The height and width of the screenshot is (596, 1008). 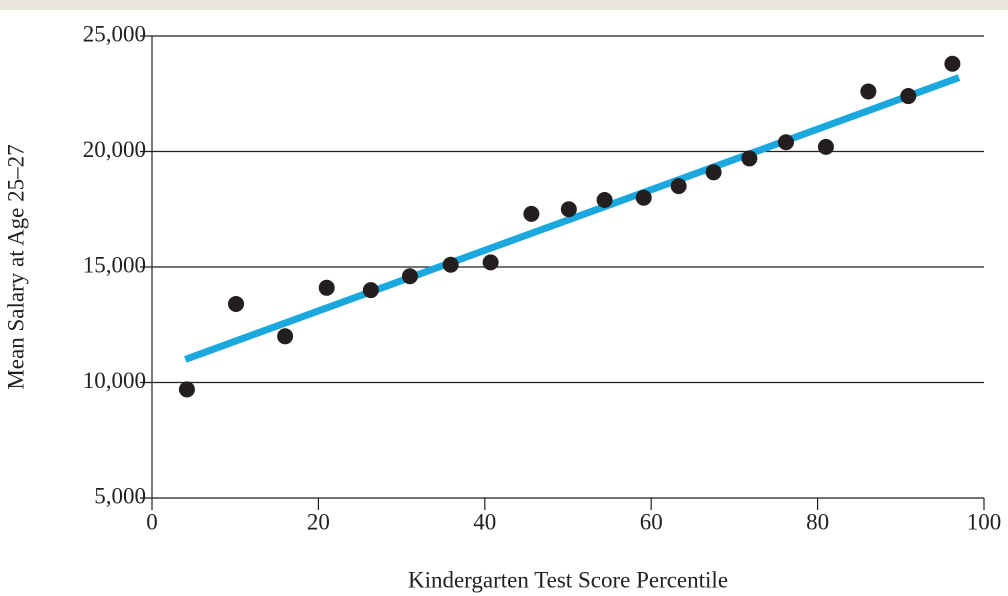 What do you see at coordinates (568, 579) in the screenshot?
I see `x-axis-label: Kindergarten Test Score Percentile` at bounding box center [568, 579].